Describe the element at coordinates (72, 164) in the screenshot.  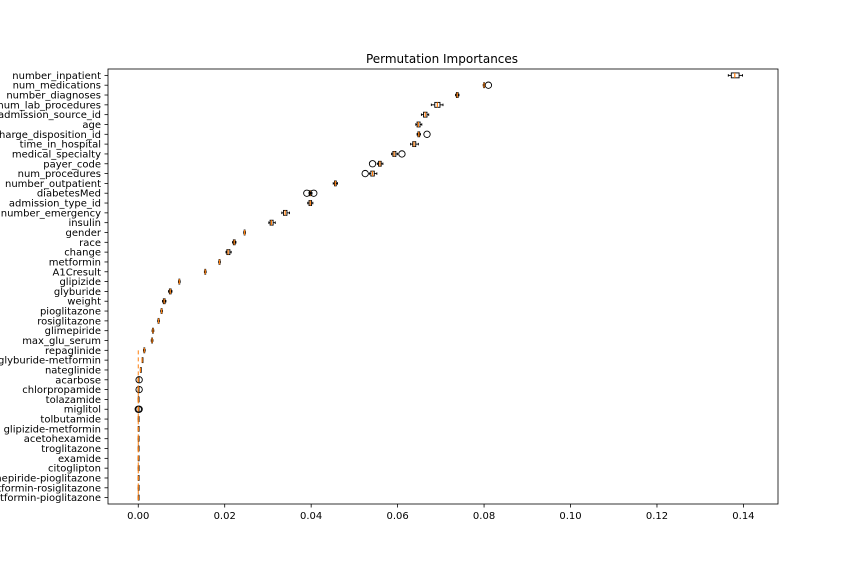
I see `y-tick-label: payer_code` at that location.